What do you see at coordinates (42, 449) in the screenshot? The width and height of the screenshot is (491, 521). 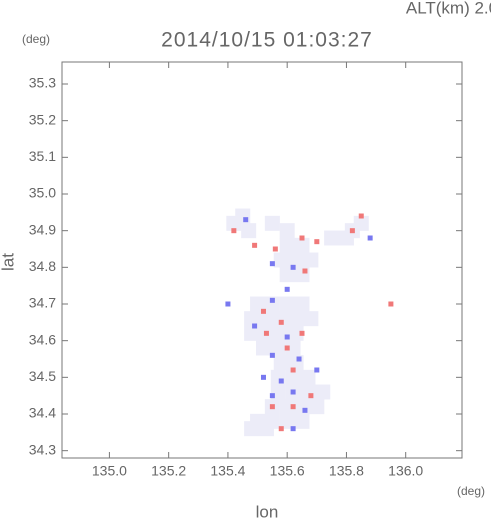 I see `y-tick-label: 34.3` at bounding box center [42, 449].